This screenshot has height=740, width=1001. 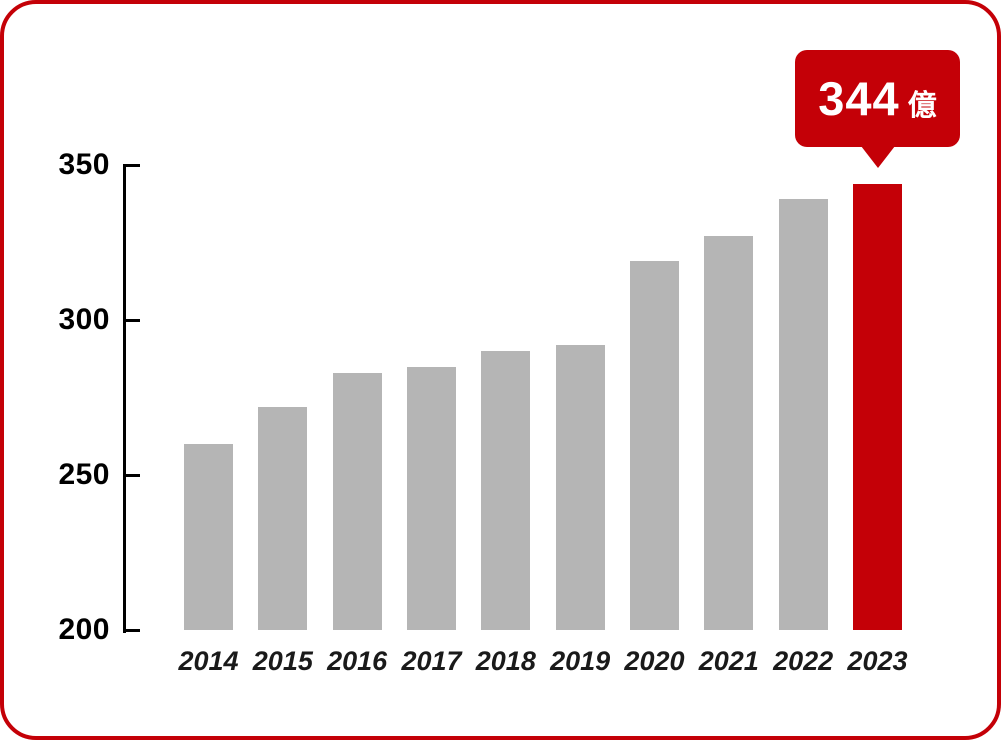 I want to click on callout-arrow-icon, so click(x=878, y=157).